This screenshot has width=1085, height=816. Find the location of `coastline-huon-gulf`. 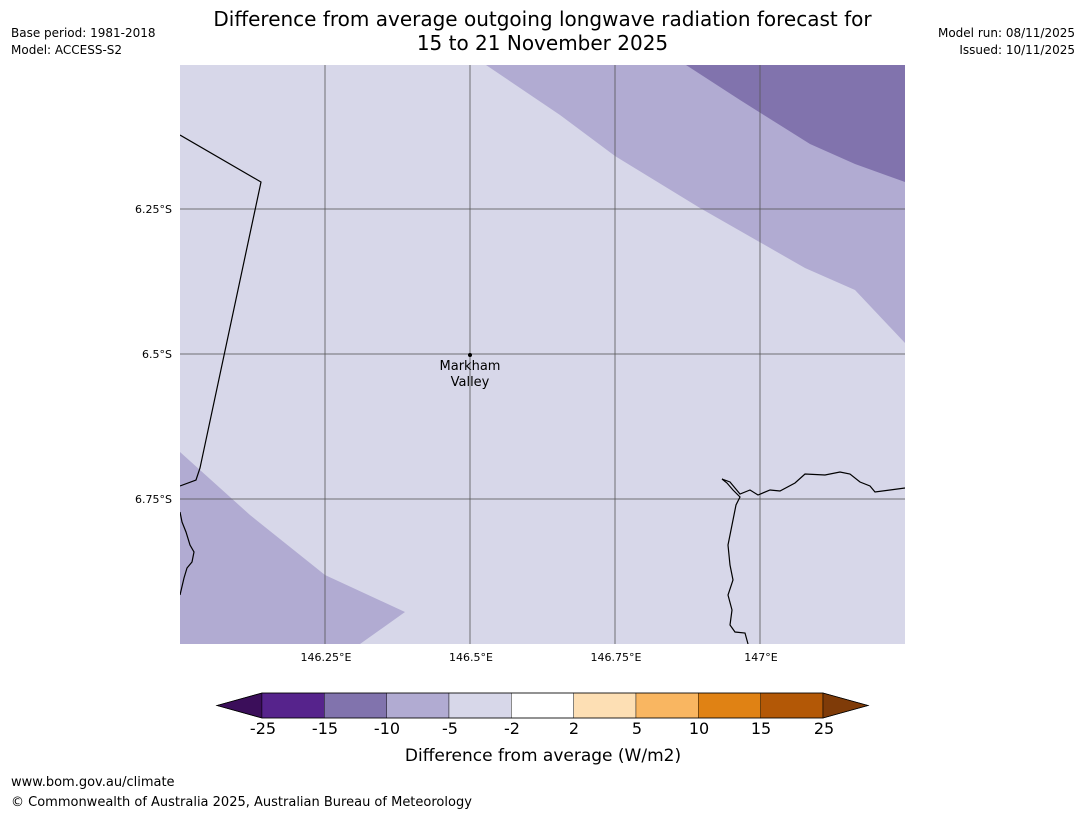

coastline-huon-gulf is located at coordinates (813, 557).